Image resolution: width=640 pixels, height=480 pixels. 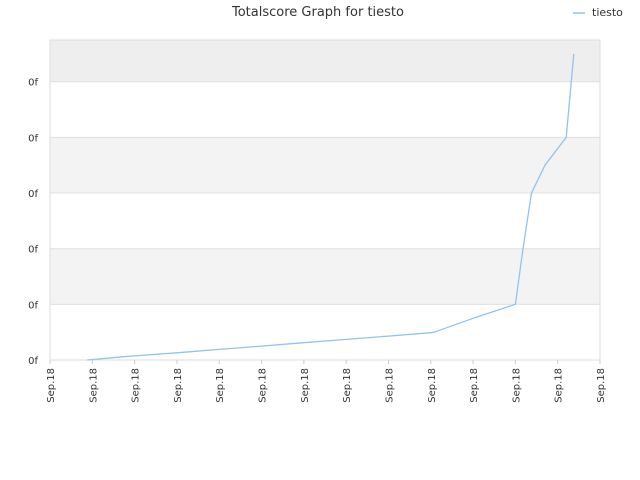 I want to click on y-axis-ticks: 0f 0f 0f 0f 0f 0f, so click(x=33, y=222).